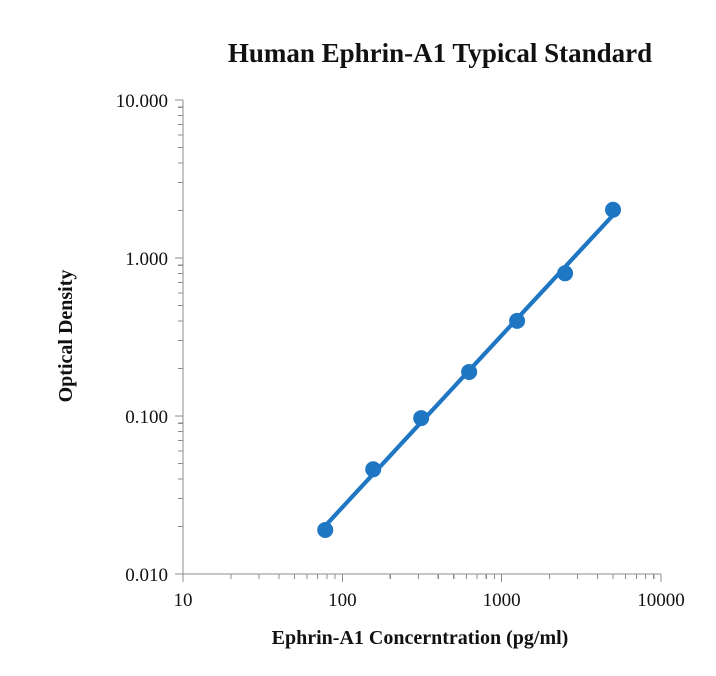  I want to click on x-axis-ticks: 10 100 1000 10000, so click(429, 592).